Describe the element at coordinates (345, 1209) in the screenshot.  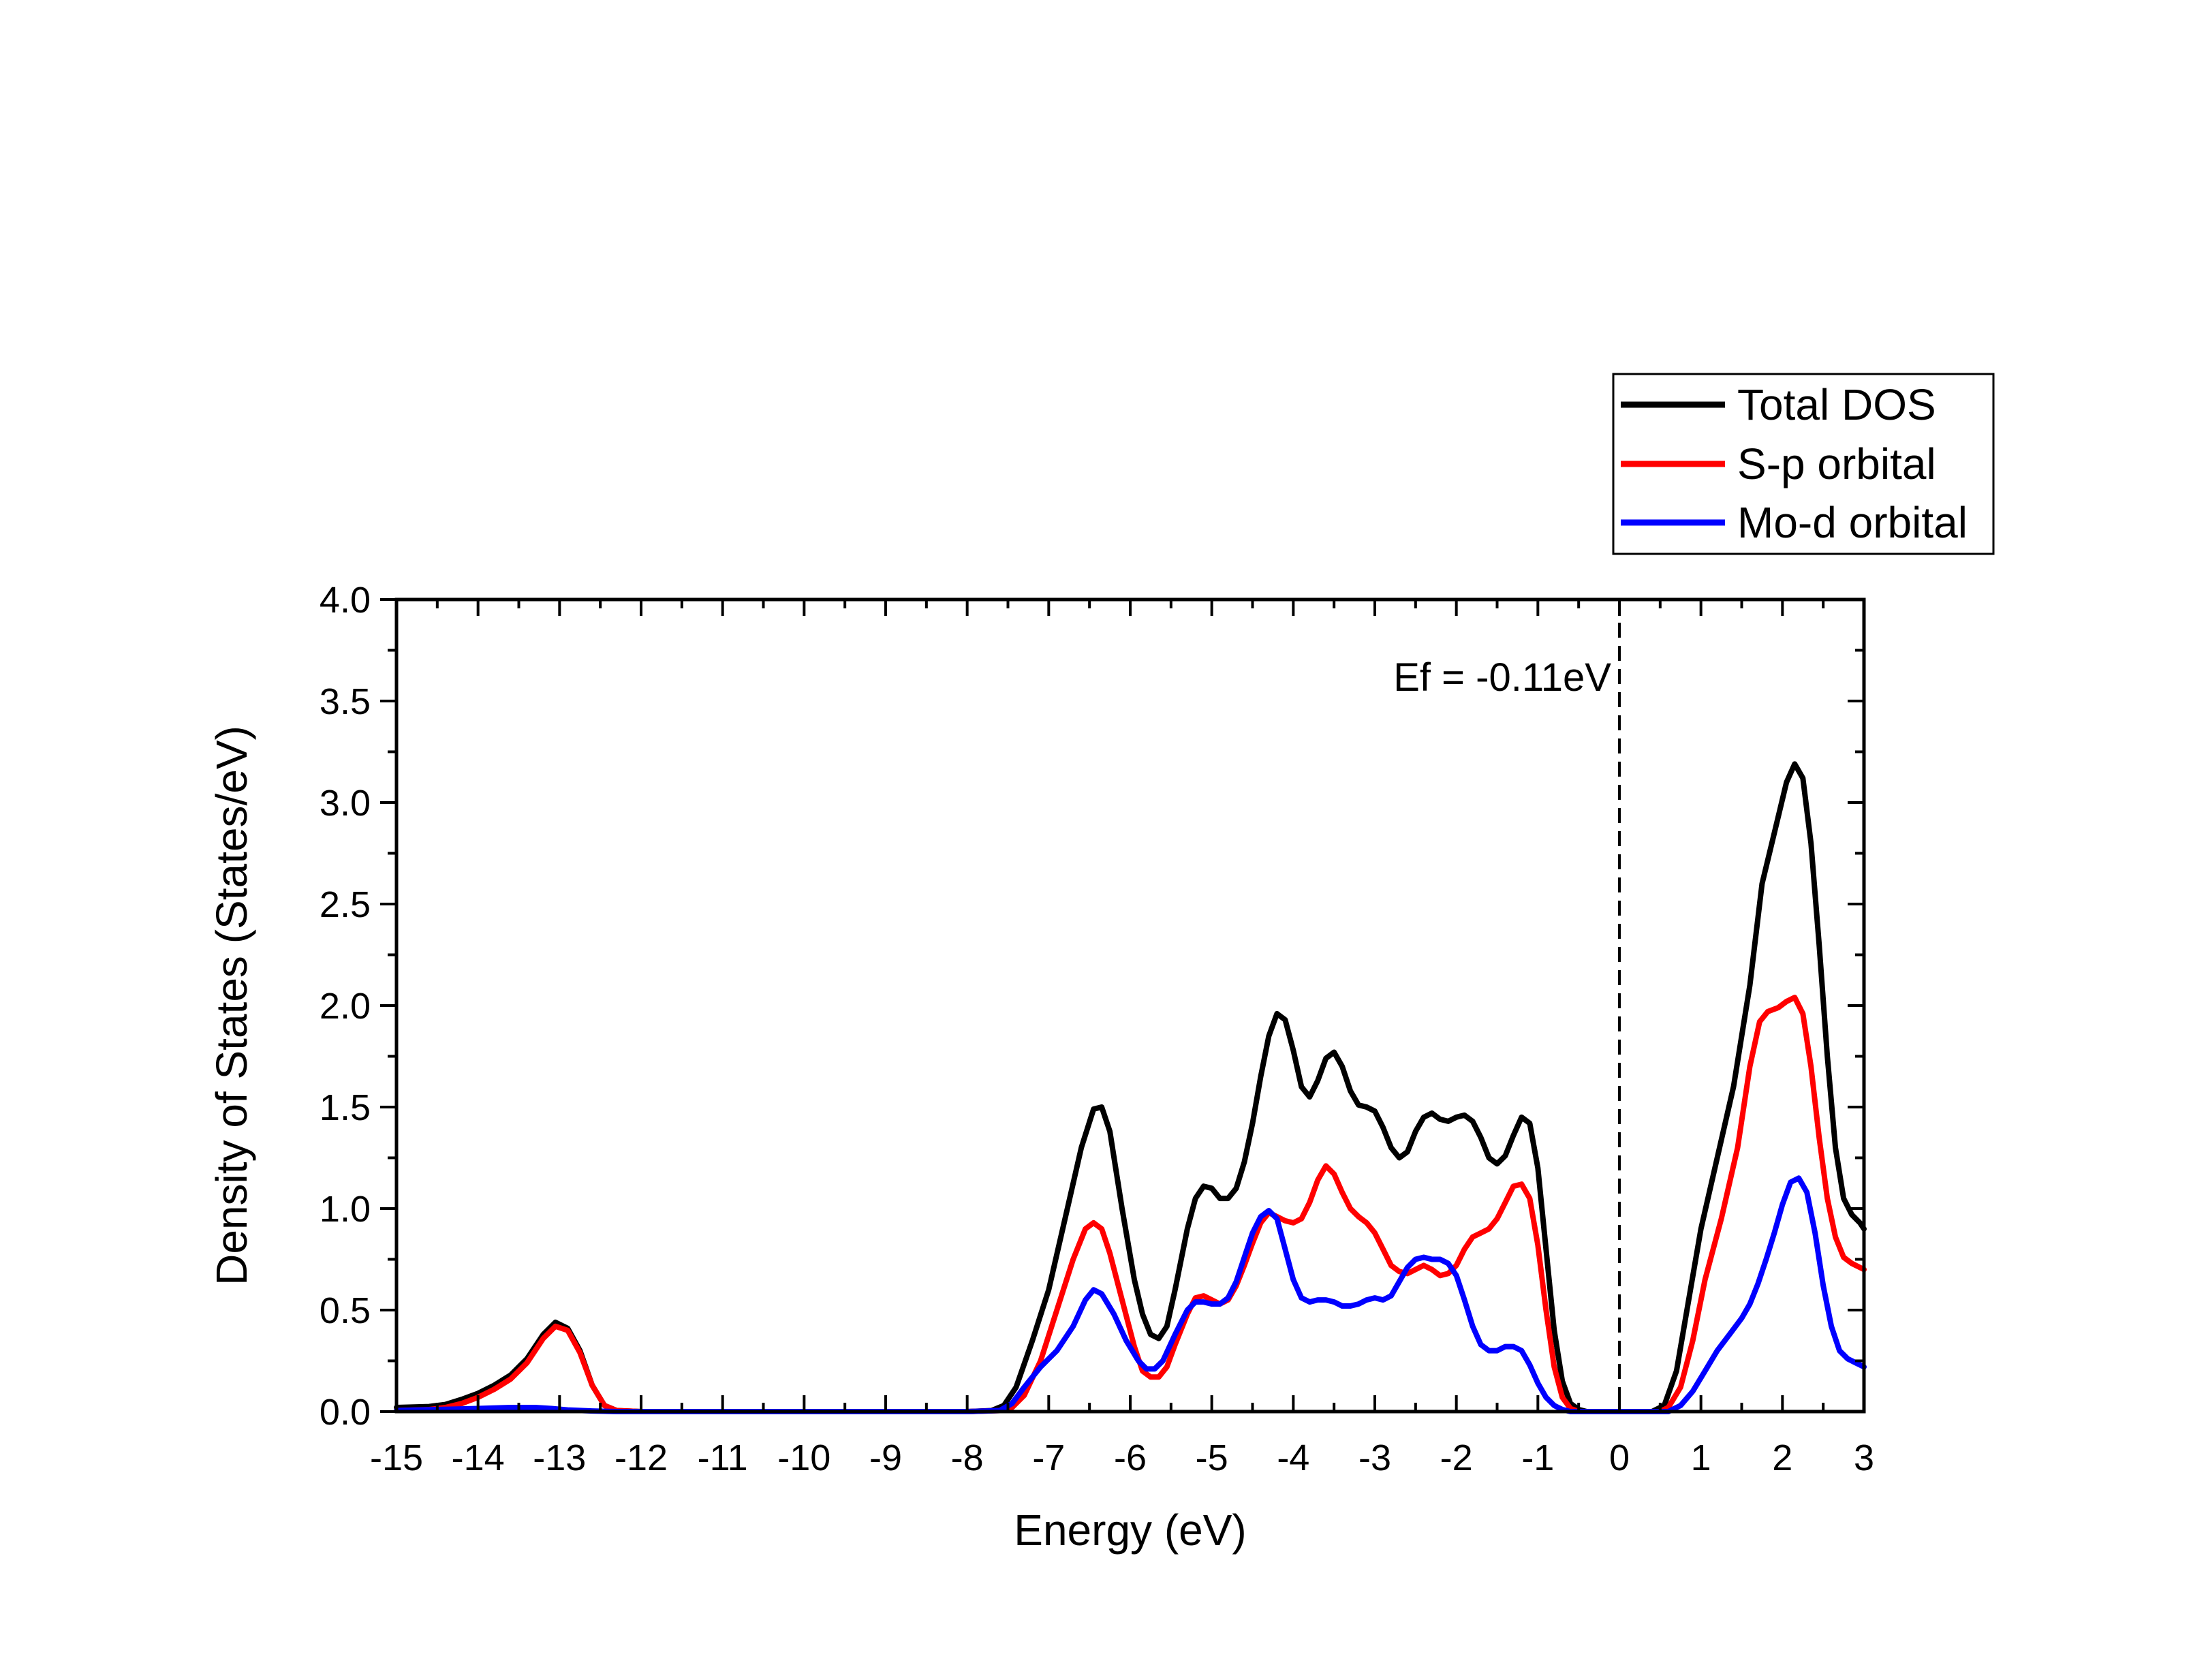
I see `y-tick-label: 1.0` at that location.